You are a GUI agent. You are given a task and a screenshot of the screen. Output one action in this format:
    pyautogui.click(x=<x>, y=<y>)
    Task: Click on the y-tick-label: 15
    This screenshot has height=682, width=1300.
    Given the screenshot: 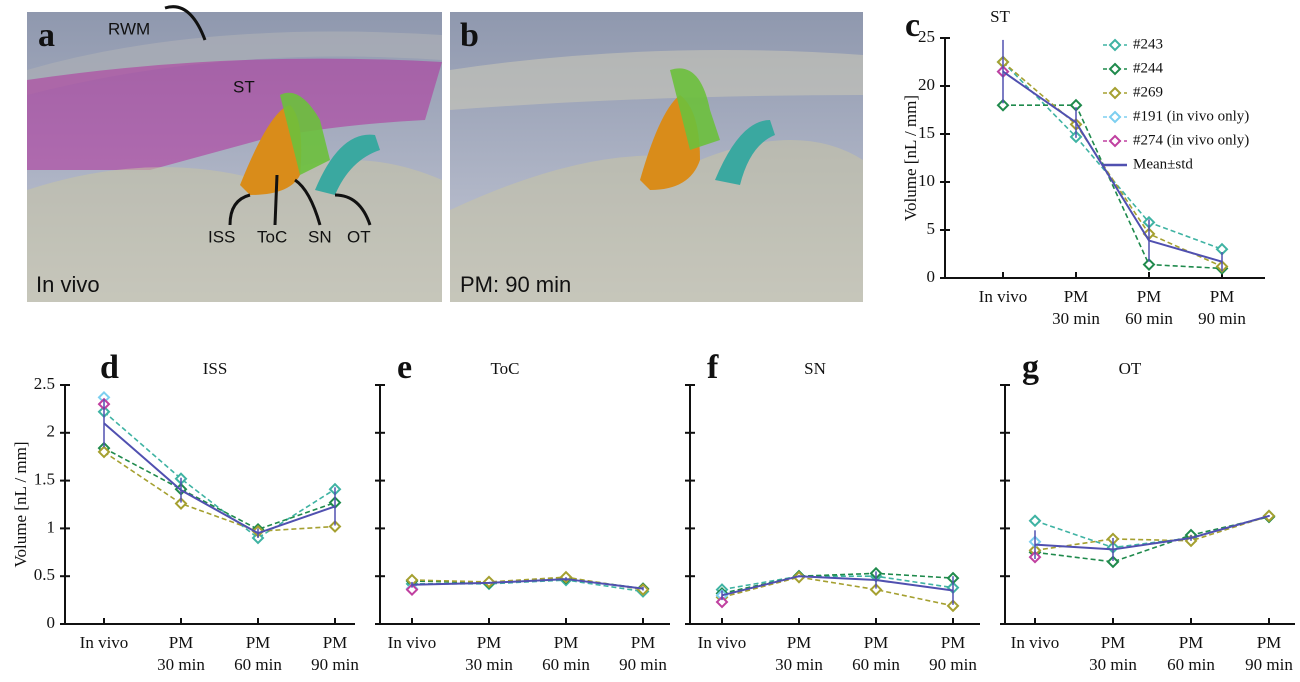 What is the action you would take?
    pyautogui.click(x=926, y=132)
    